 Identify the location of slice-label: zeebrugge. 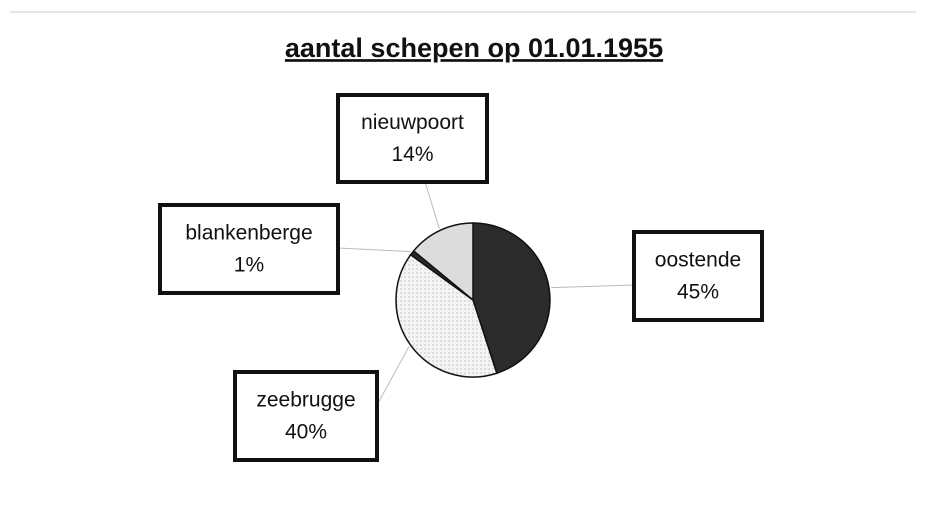
(305, 400).